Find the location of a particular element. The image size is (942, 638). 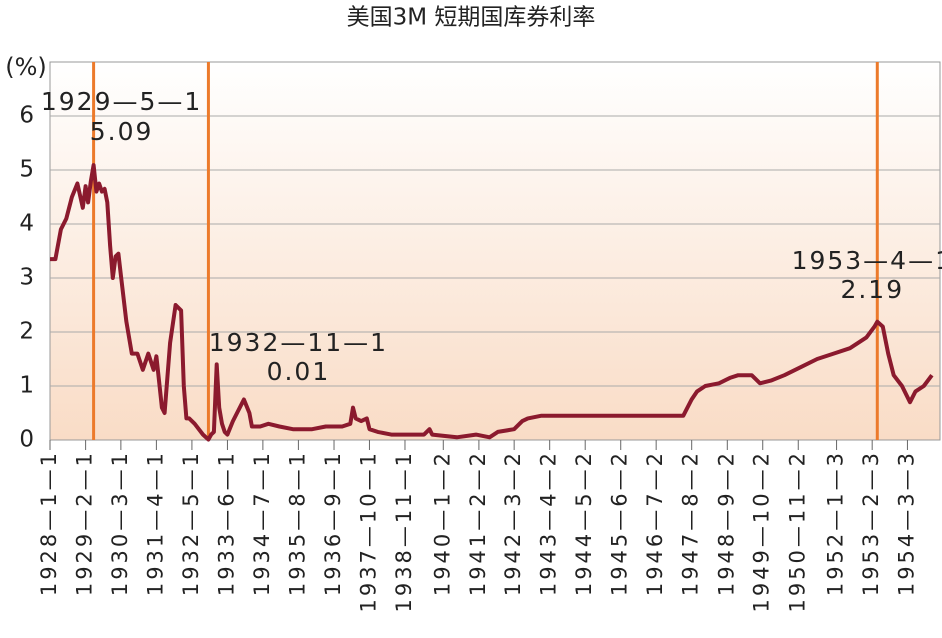

x-tick-label: 1947—8—2 is located at coordinates (691, 523).